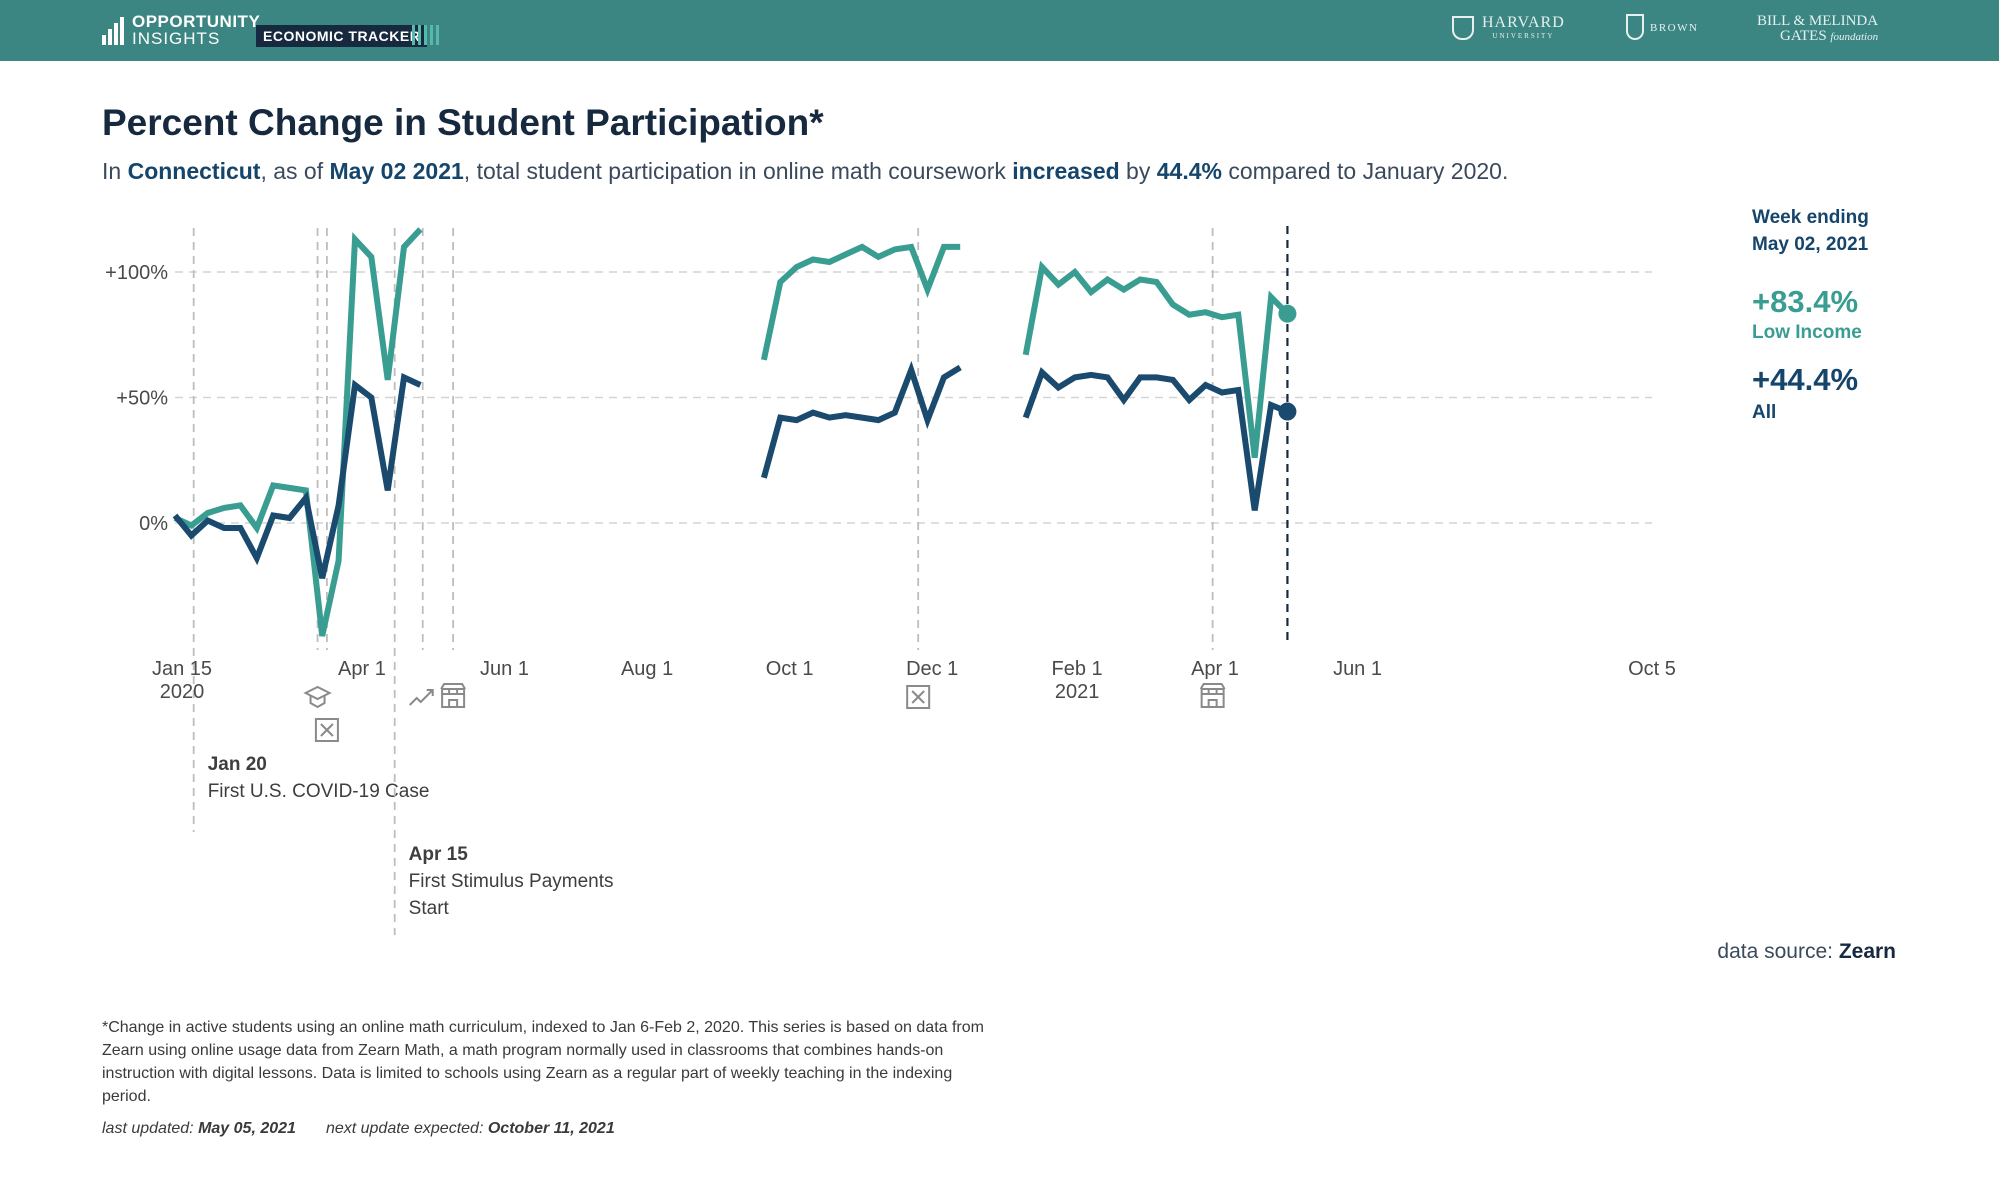 The image size is (1999, 1186). Describe the element at coordinates (1818, 21) in the screenshot. I see `gates-line1: BILL & MELINDA` at that location.